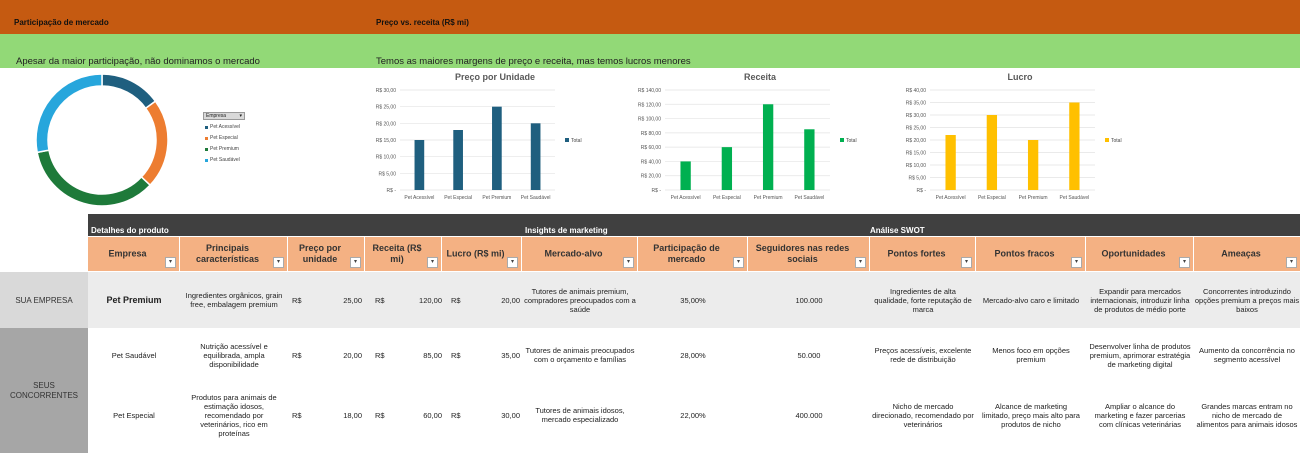 Image resolution: width=1300 pixels, height=453 pixels. Describe the element at coordinates (206, 138) in the screenshot. I see `legend-swatch-especial` at that location.